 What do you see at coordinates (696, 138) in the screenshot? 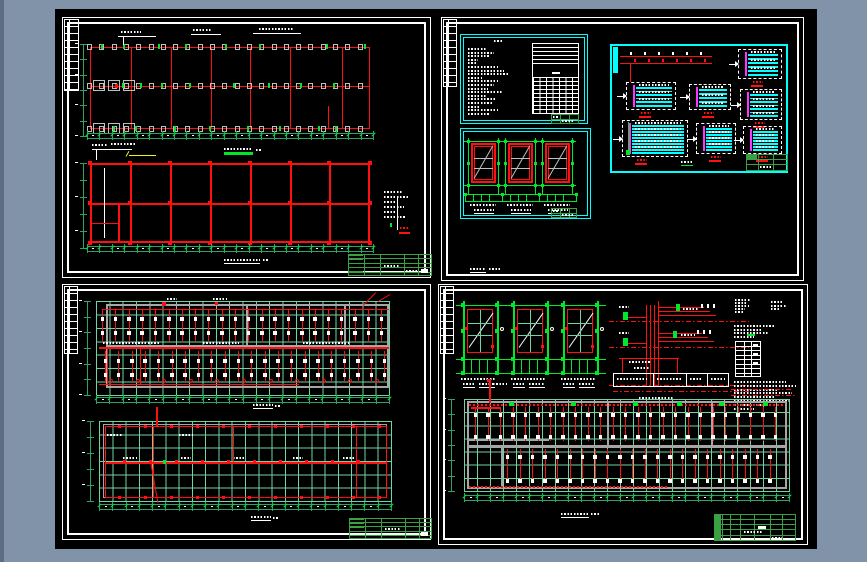
I see `feeder-arrow-icon` at bounding box center [696, 138].